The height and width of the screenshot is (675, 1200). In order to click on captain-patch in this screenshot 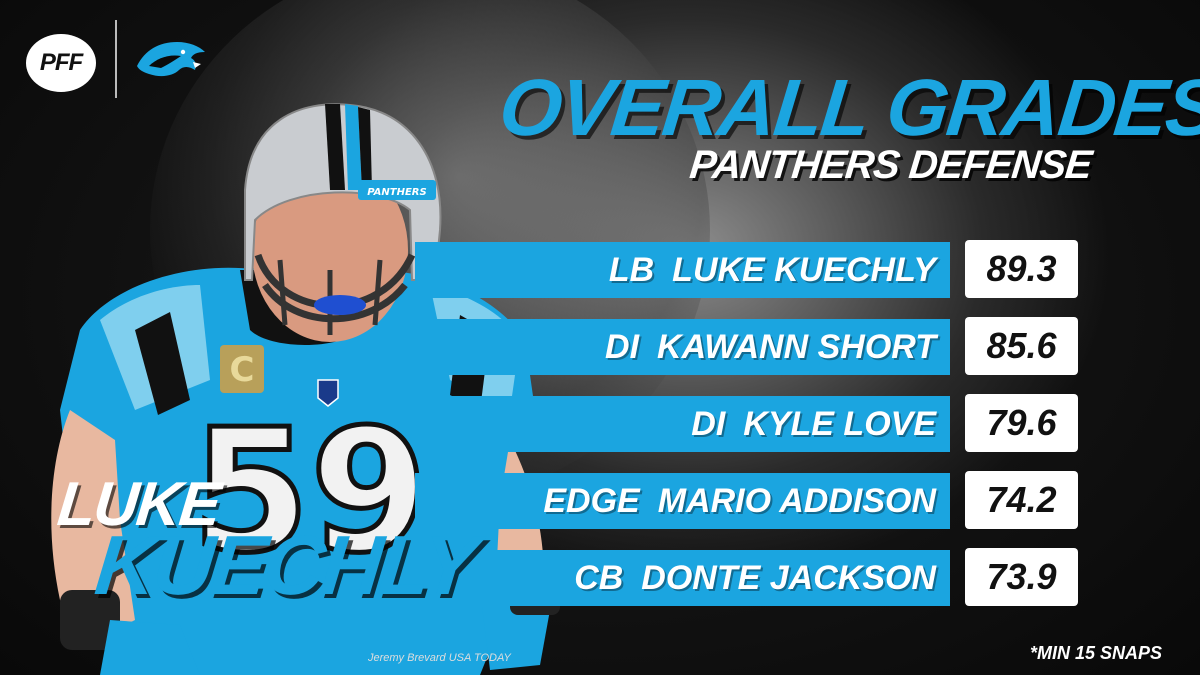, I will do `click(242, 369)`.